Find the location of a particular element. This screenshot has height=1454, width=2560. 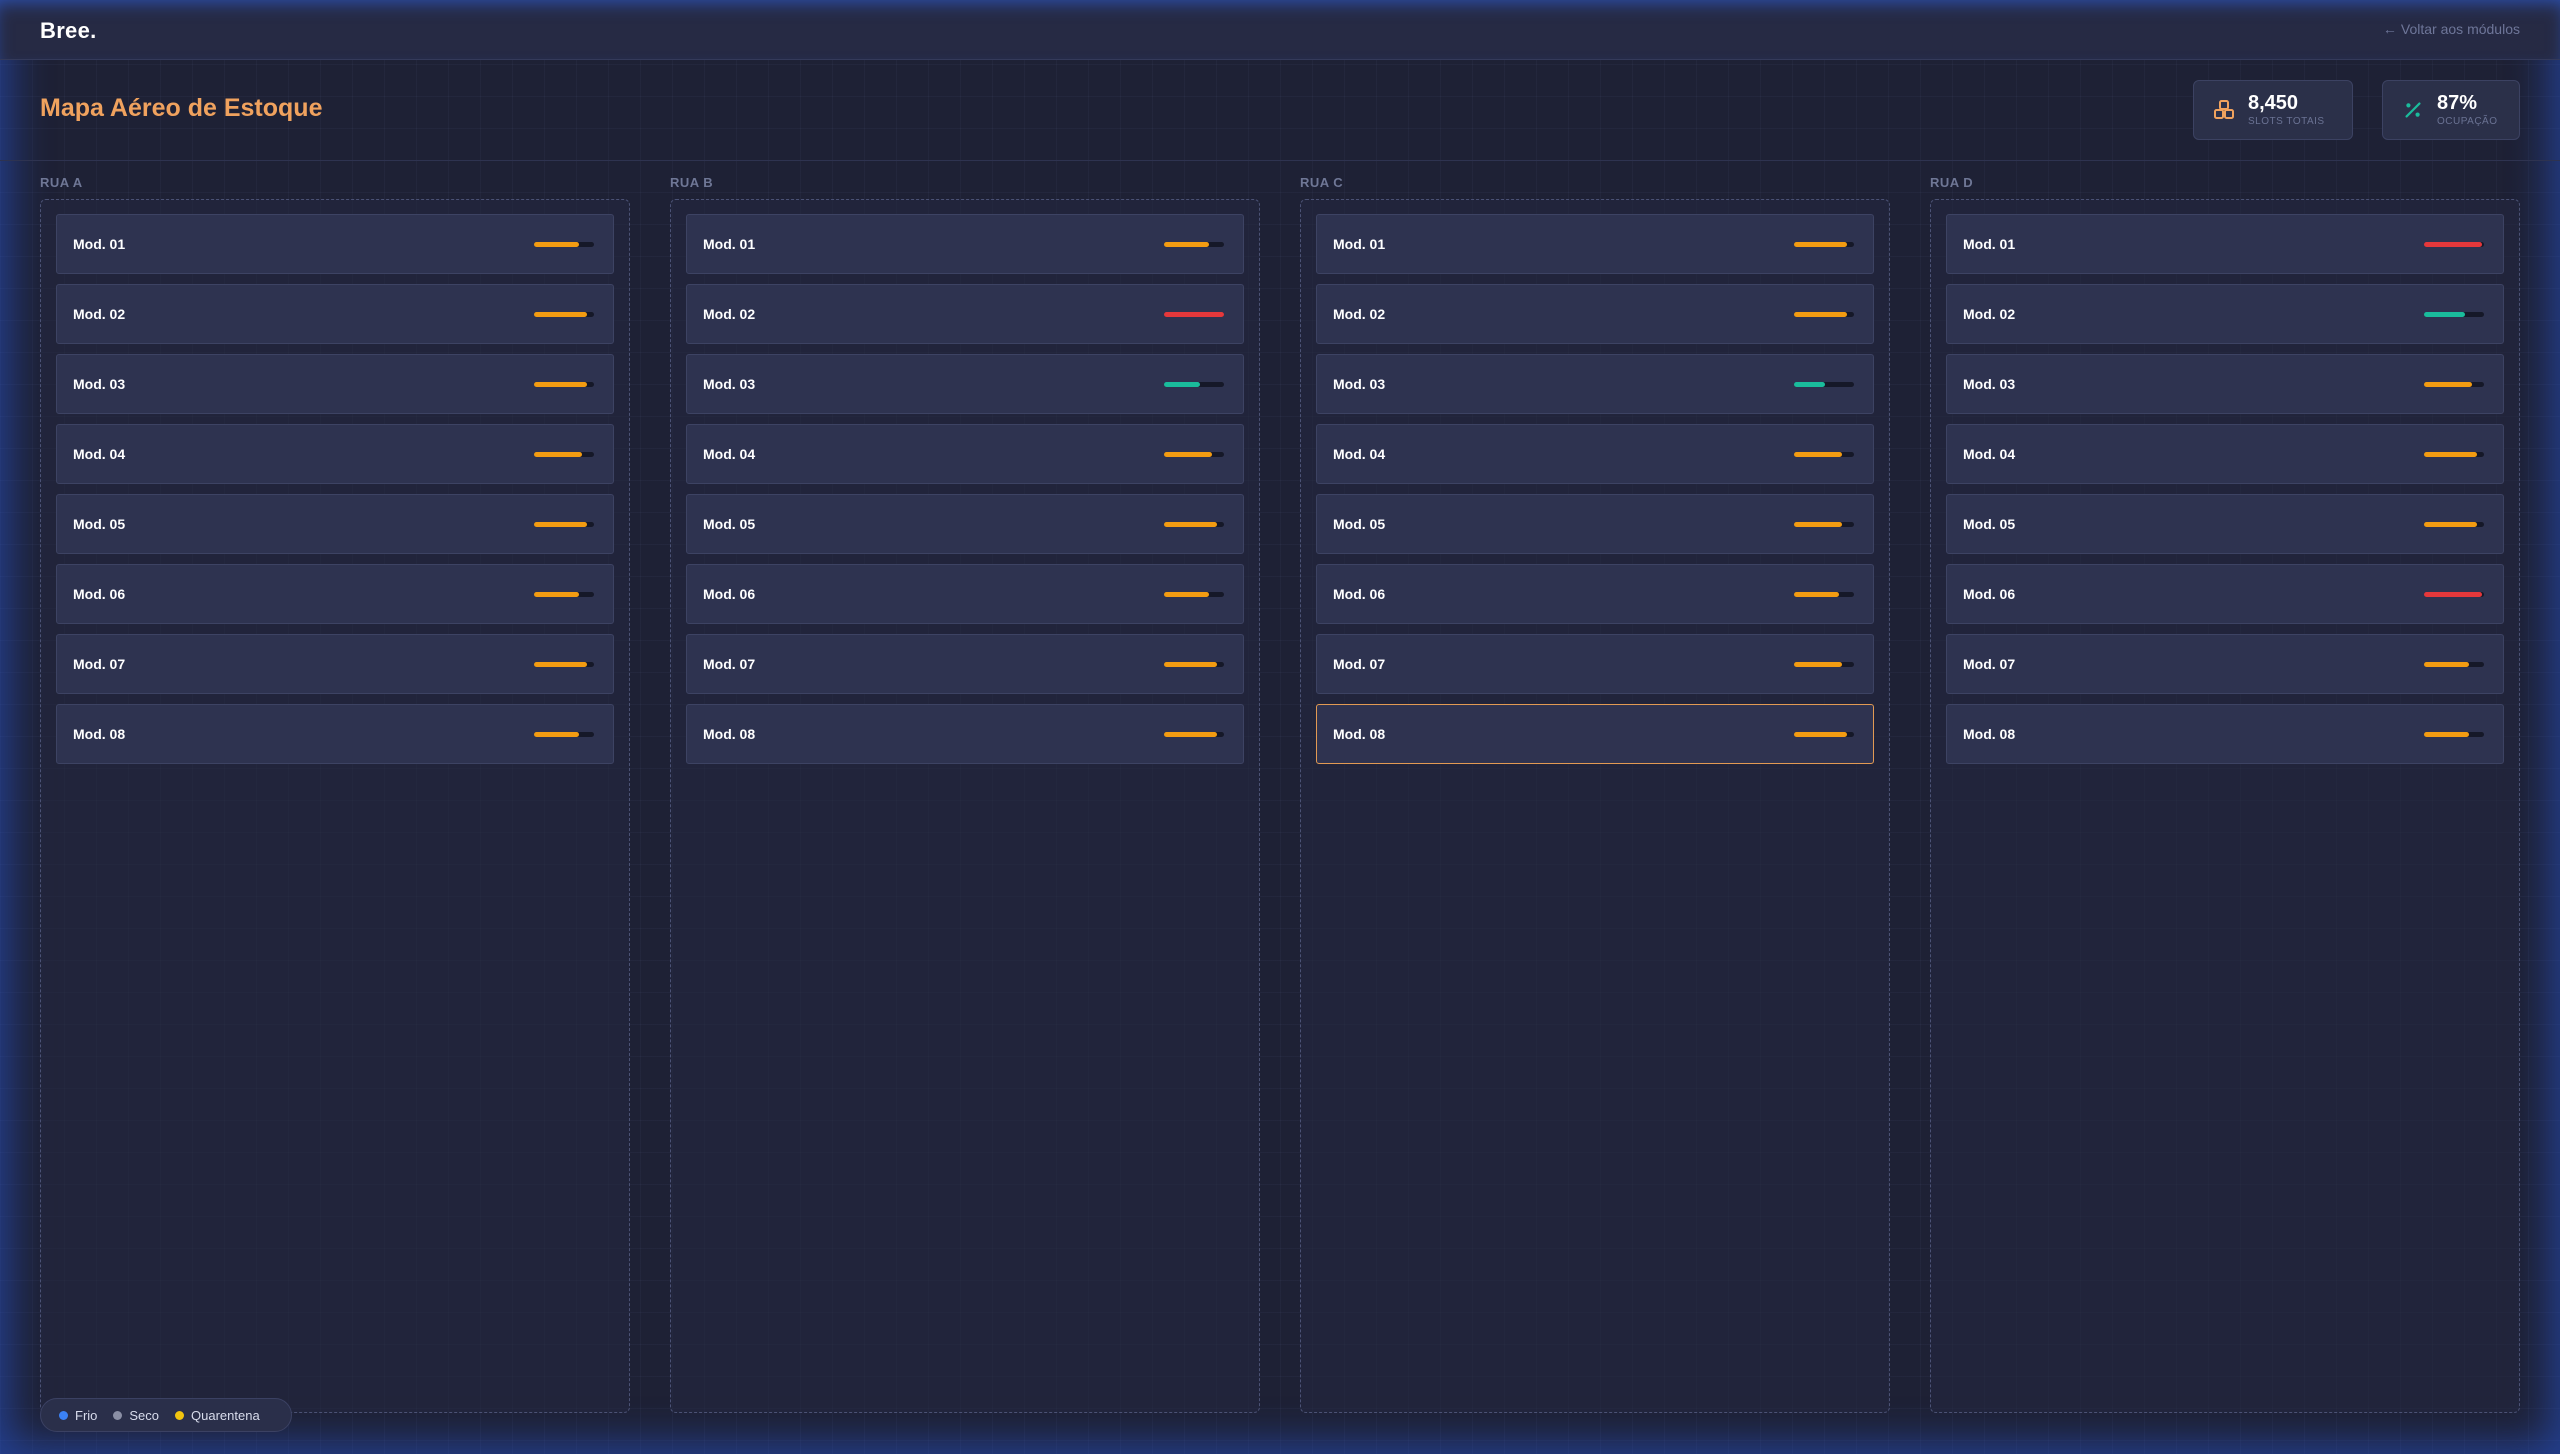

arrow-left-icon: ← is located at coordinates (2389, 29).